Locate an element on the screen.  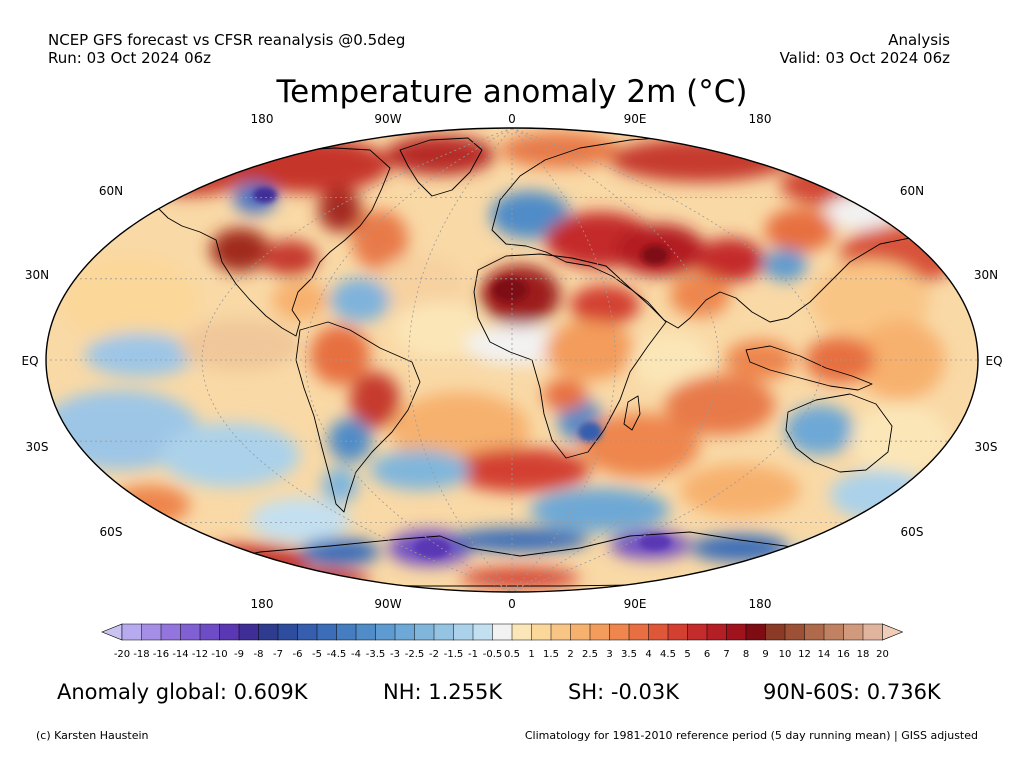
colorbar-tick-label: -9 is located at coordinates (239, 654).